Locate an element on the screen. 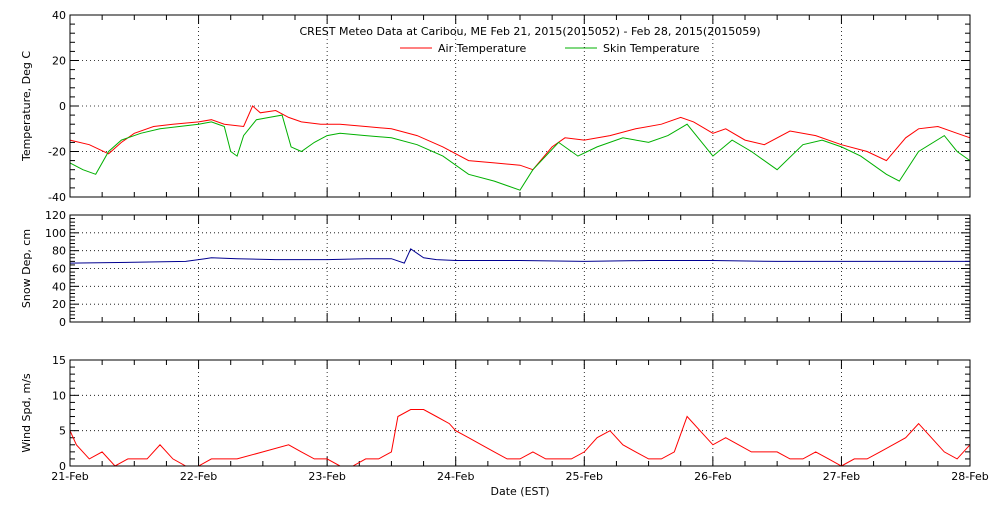  y-axis-label: Temperature, Deg C is located at coordinates (26, 106).